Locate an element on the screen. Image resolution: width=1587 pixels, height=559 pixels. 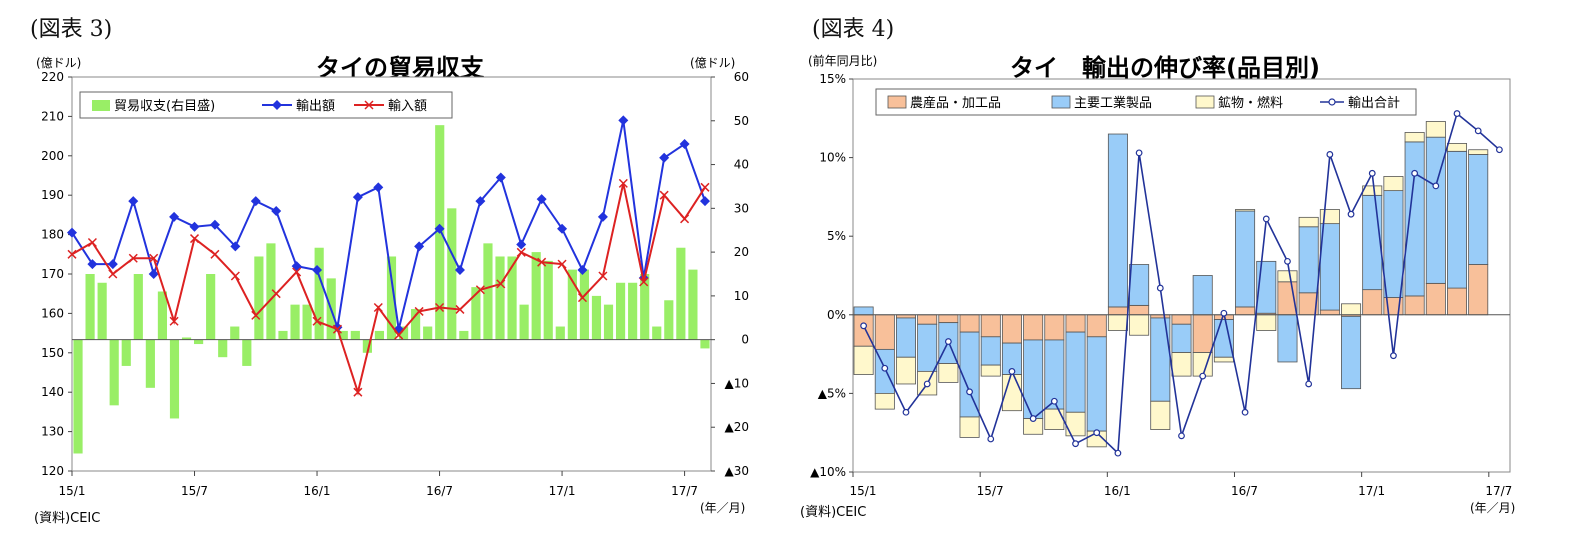
left-tick-label: 140 is located at coordinates (52, 392).